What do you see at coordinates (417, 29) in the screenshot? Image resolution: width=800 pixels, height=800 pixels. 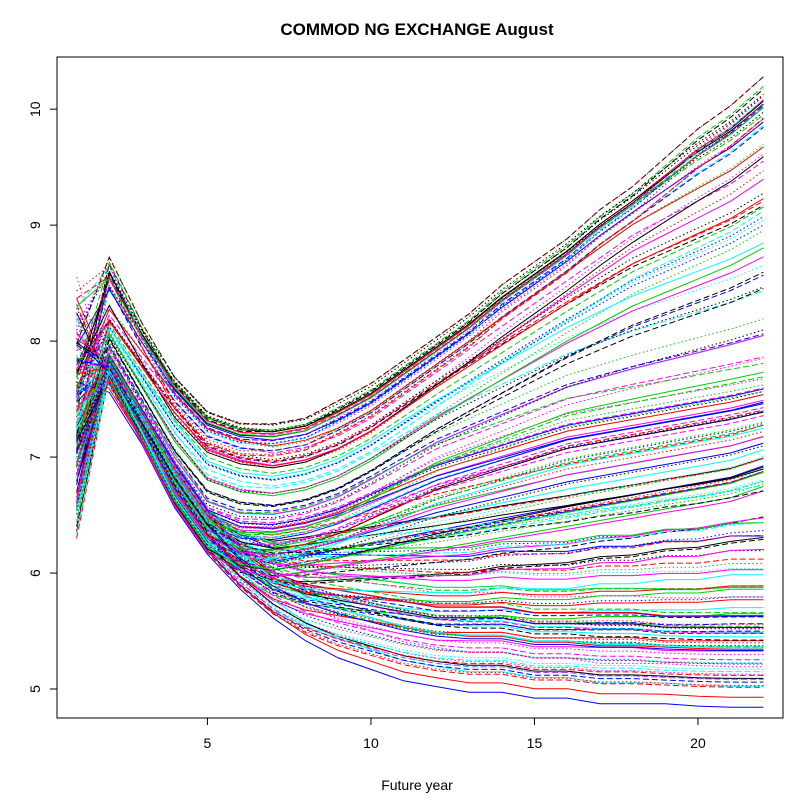 I see `chart-title: COMMOD NG EXCHANGE August` at bounding box center [417, 29].